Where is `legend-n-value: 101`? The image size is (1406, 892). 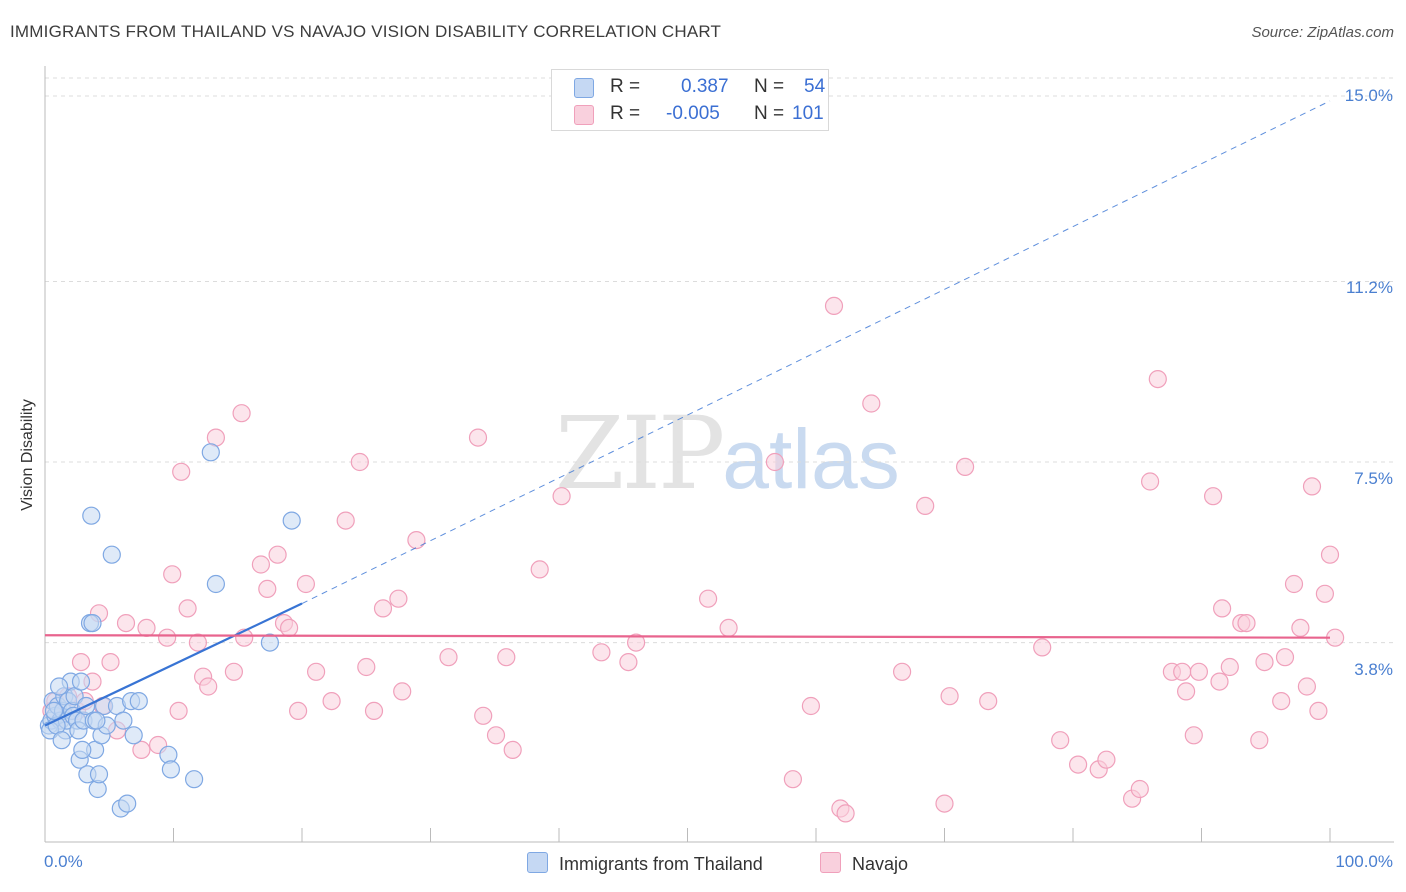 legend-n-value: 101 is located at coordinates (808, 113).